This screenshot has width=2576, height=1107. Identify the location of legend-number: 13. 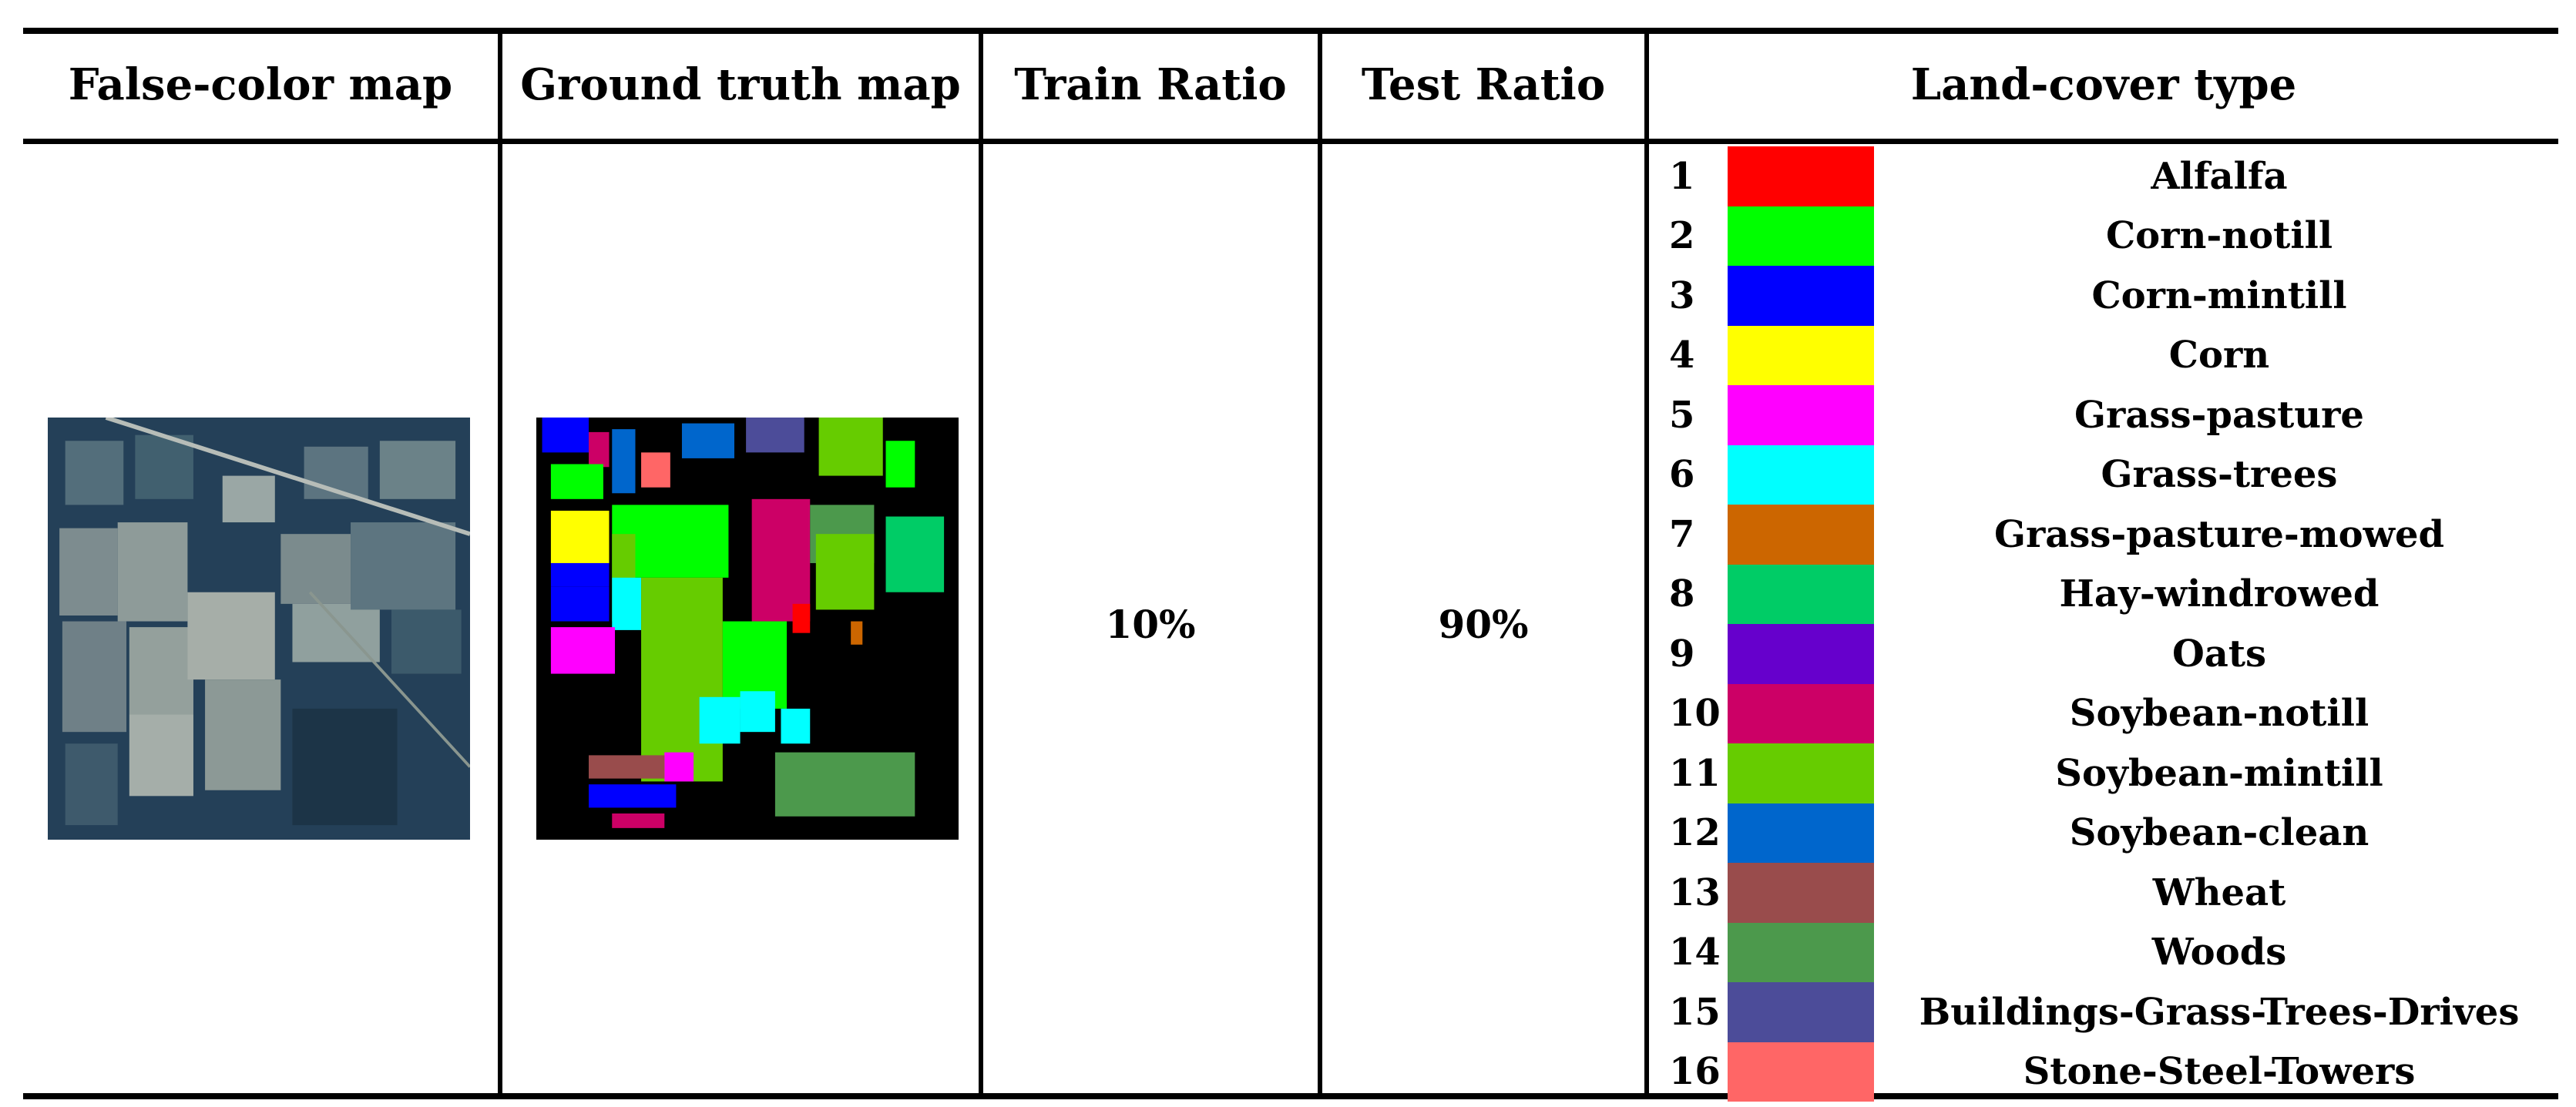
(1695, 892).